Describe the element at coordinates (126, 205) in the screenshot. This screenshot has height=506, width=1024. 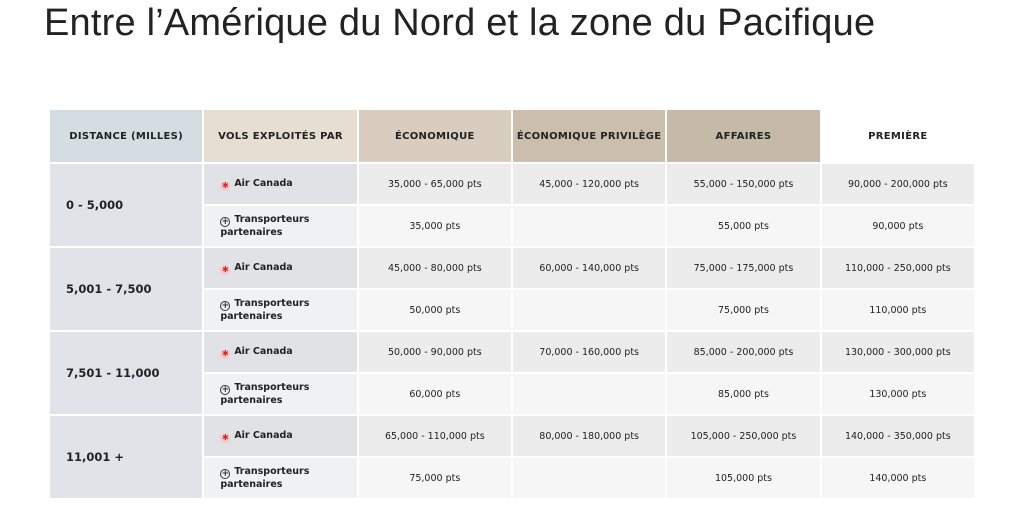
I see `distance-cell: 0 - 5,000` at that location.